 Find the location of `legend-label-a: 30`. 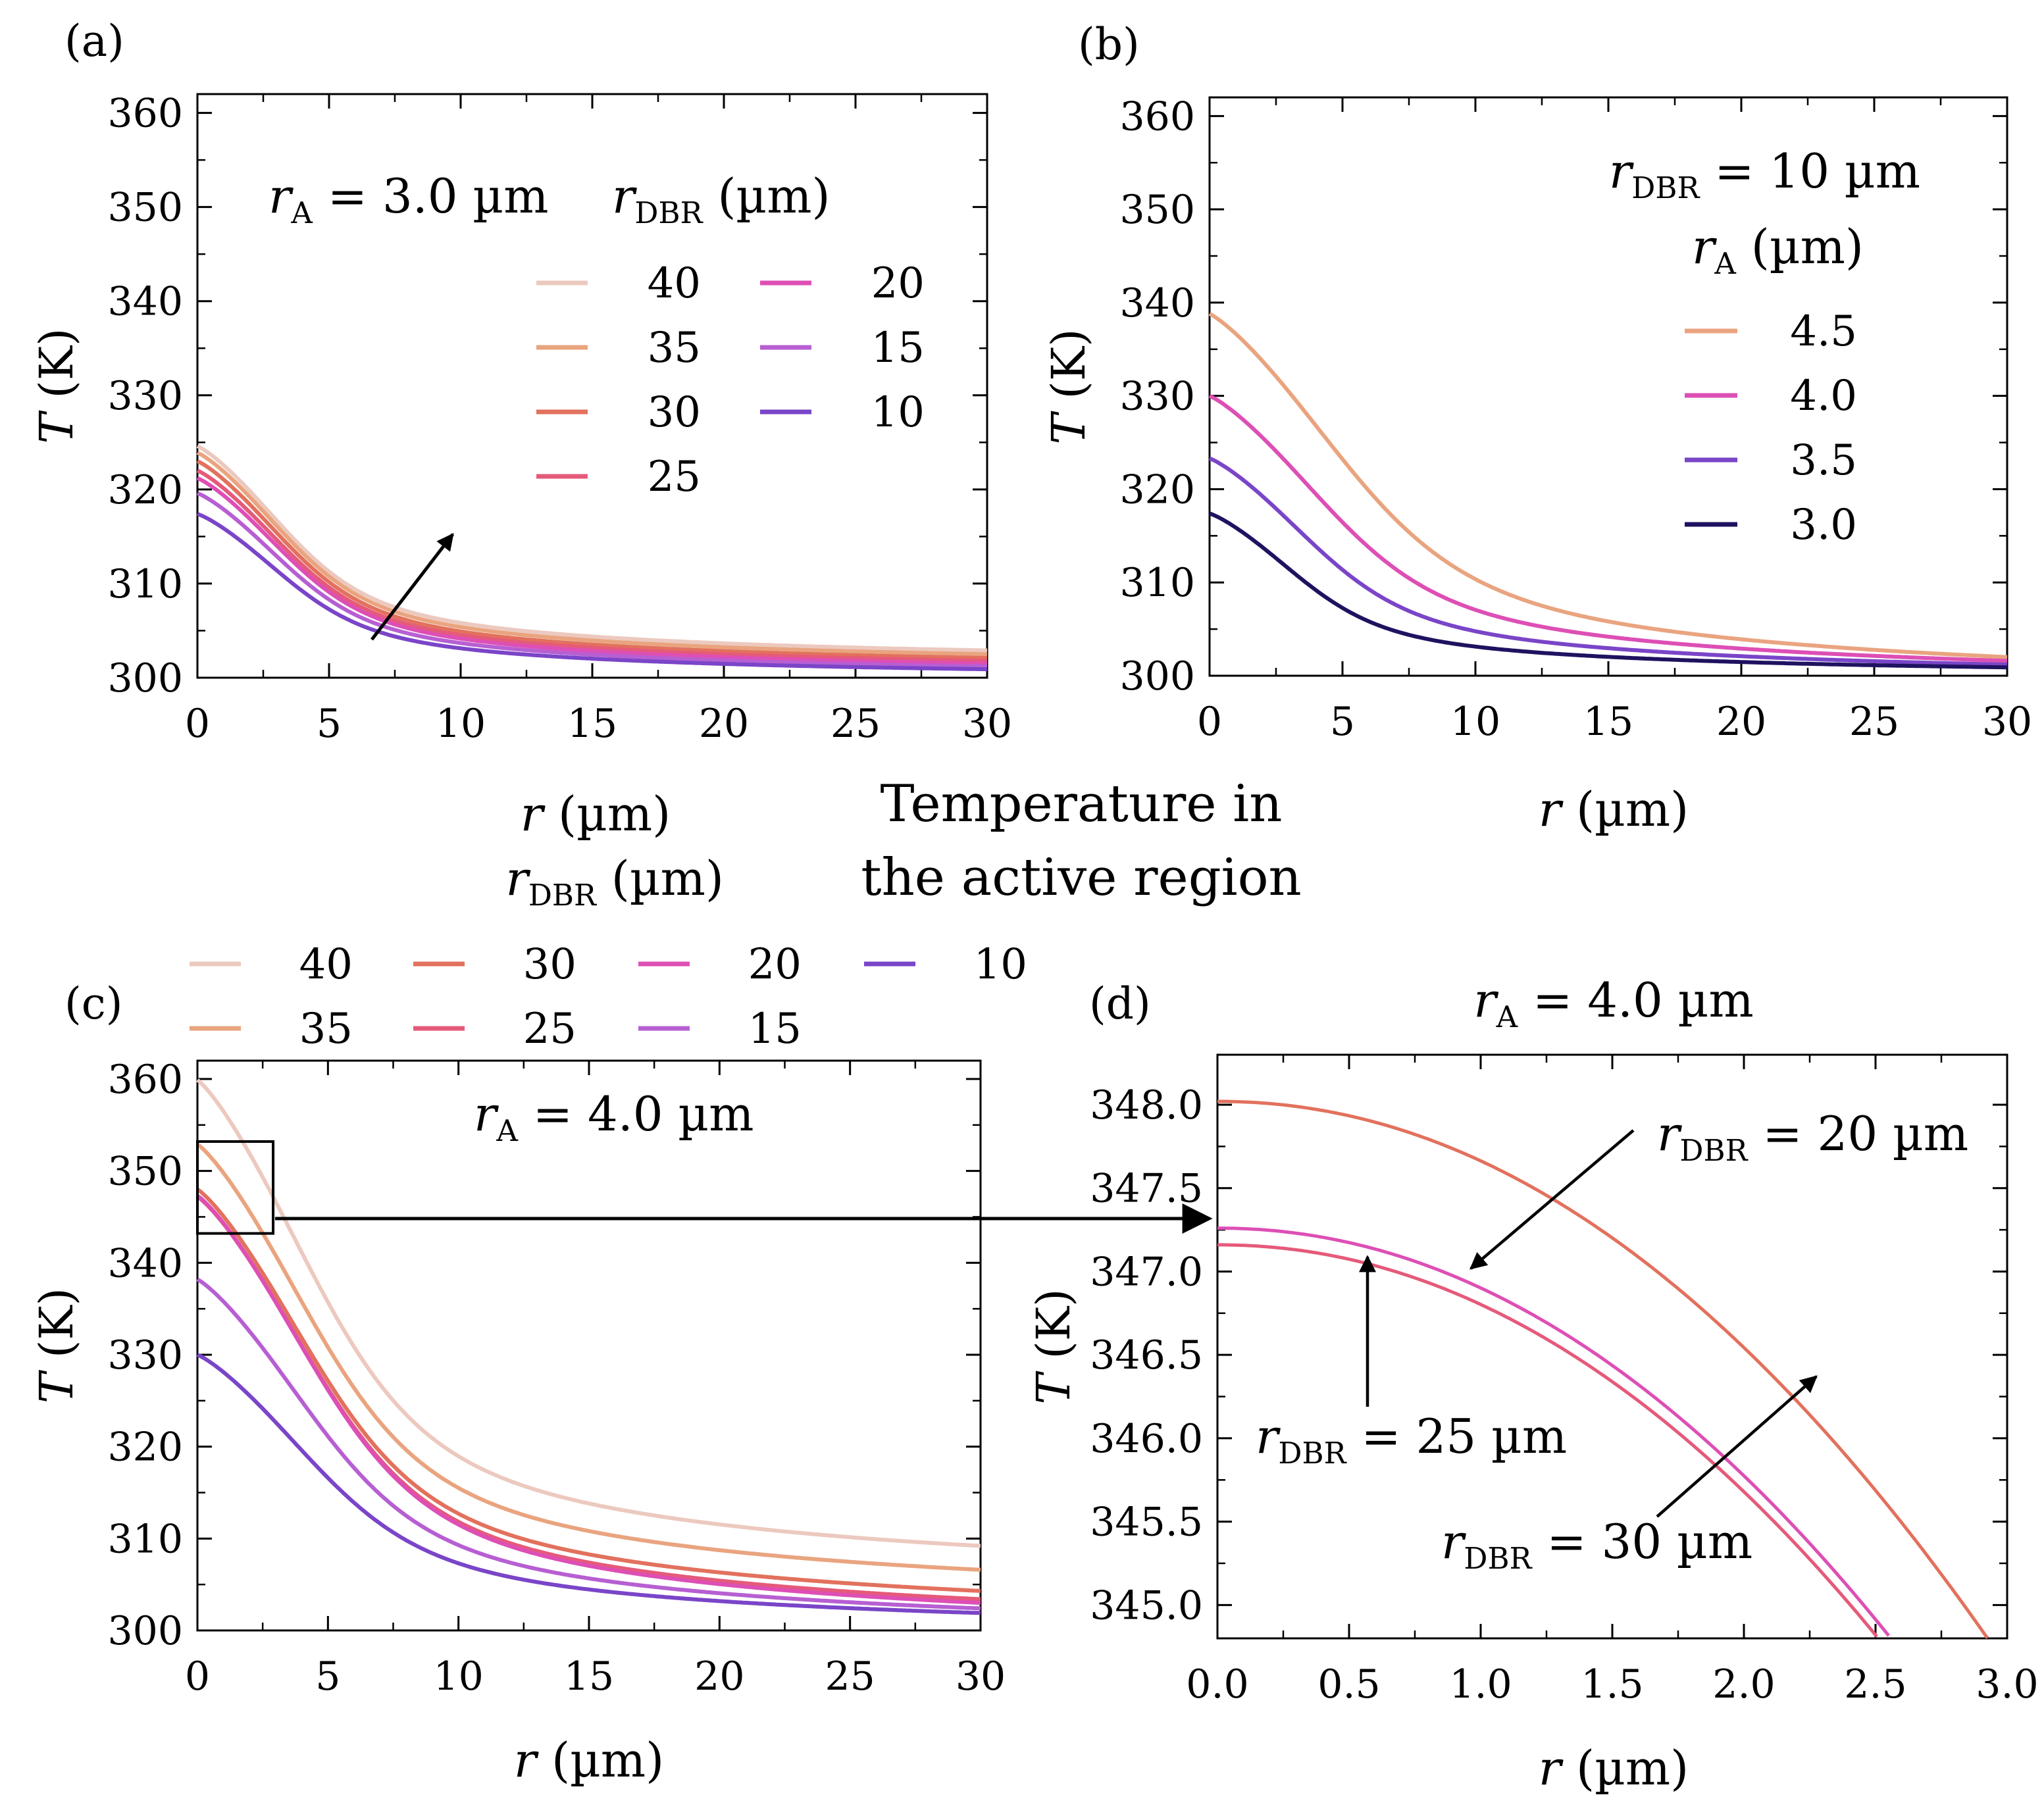

legend-label-a: 30 is located at coordinates (674, 412).